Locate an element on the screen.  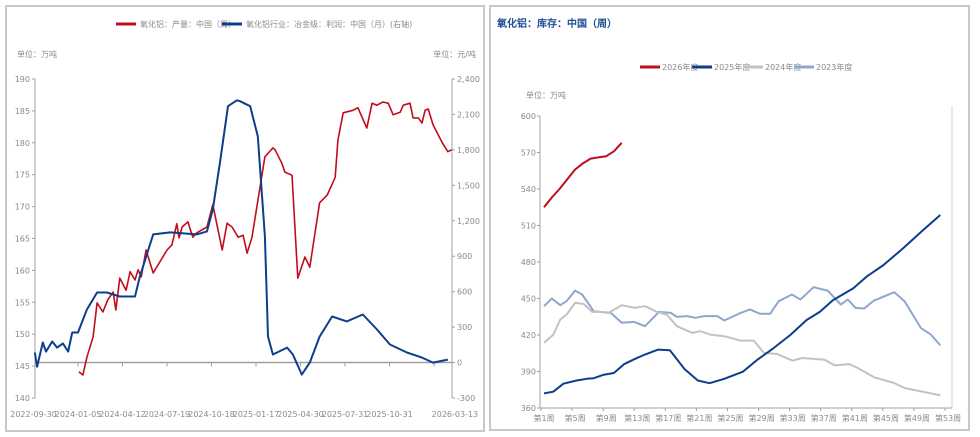
inventory-x-tick-label: 第17周 is located at coordinates (668, 418).